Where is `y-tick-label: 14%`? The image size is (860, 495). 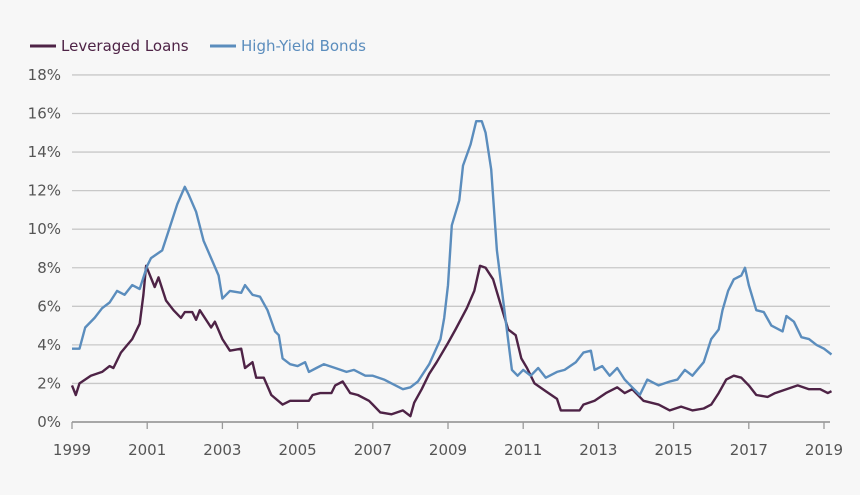 y-tick-label: 14% is located at coordinates (44, 152).